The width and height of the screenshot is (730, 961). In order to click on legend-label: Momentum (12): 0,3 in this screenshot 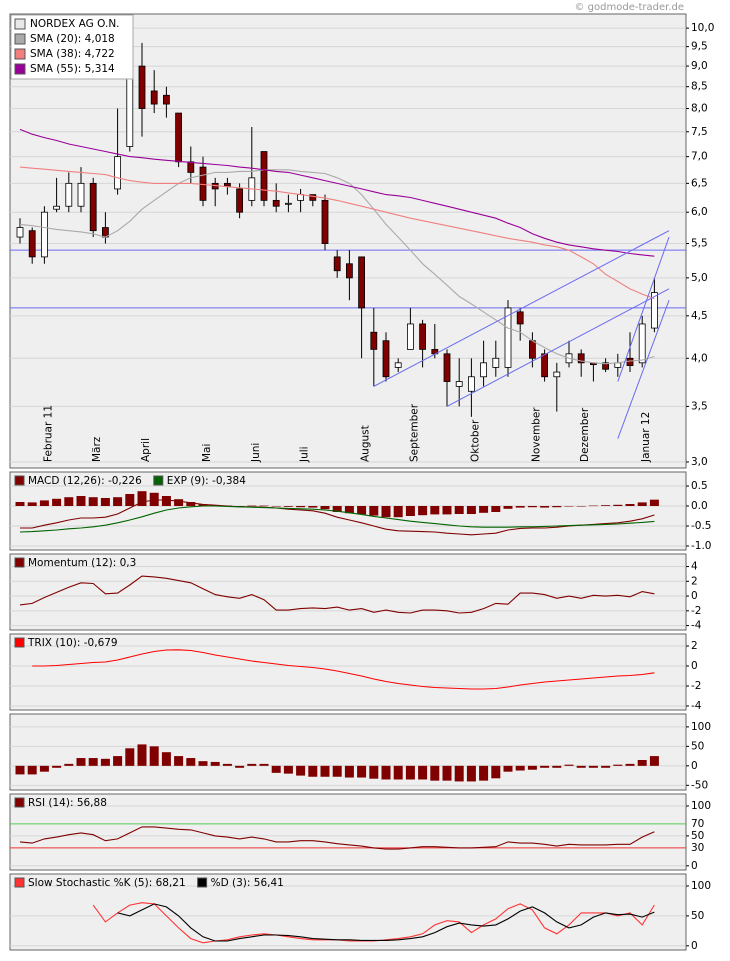, I will do `click(82, 563)`.